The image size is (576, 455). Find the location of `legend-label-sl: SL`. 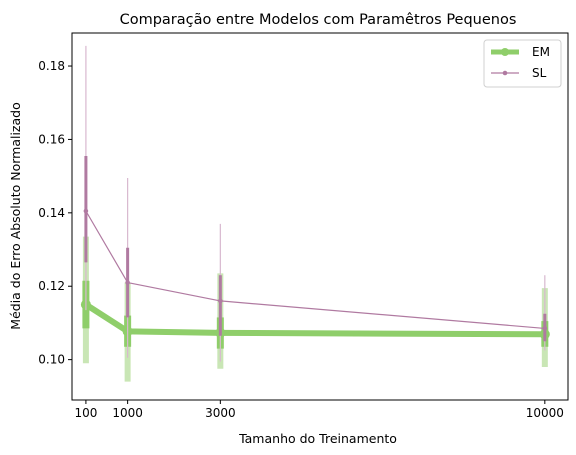

legend-label-sl: SL is located at coordinates (539, 73).